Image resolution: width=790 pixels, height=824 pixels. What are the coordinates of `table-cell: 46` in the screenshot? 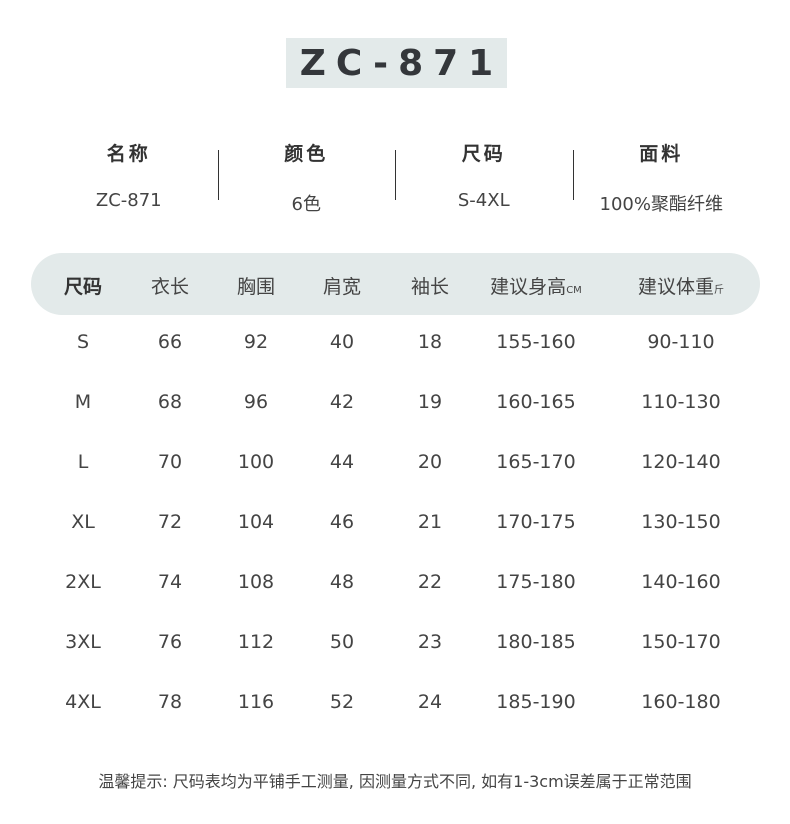 It's located at (342, 522).